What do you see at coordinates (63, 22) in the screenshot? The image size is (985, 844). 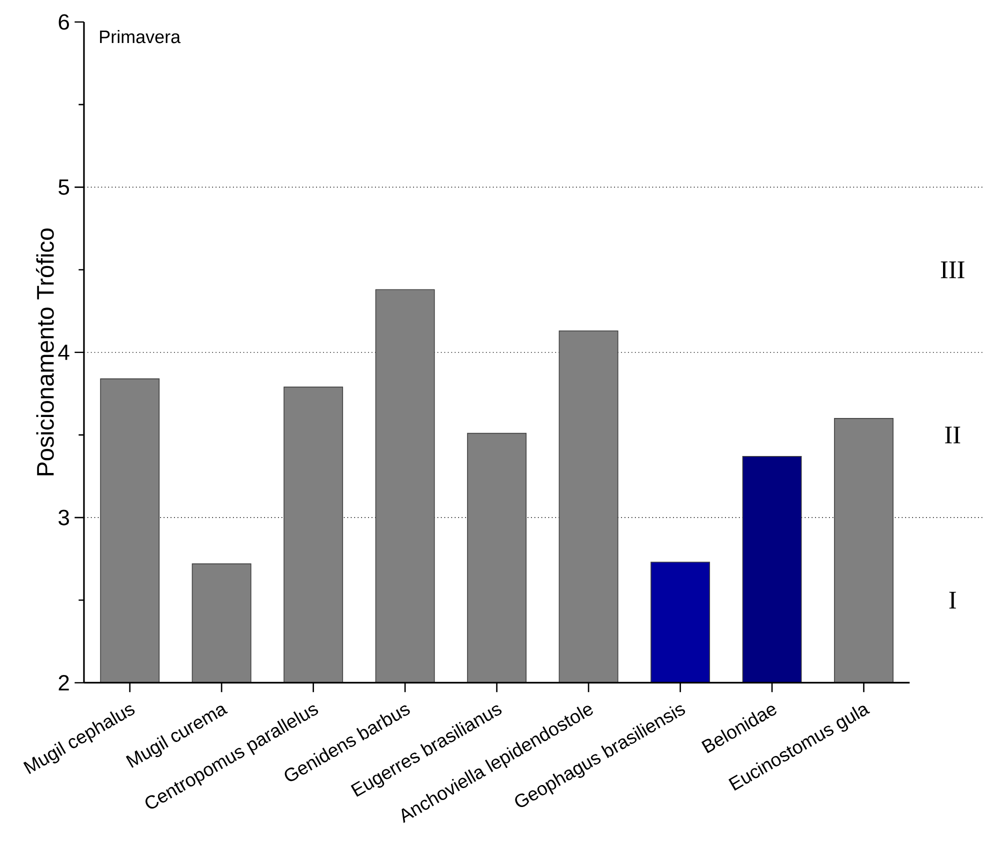 I see `y-tick-label: 6` at bounding box center [63, 22].